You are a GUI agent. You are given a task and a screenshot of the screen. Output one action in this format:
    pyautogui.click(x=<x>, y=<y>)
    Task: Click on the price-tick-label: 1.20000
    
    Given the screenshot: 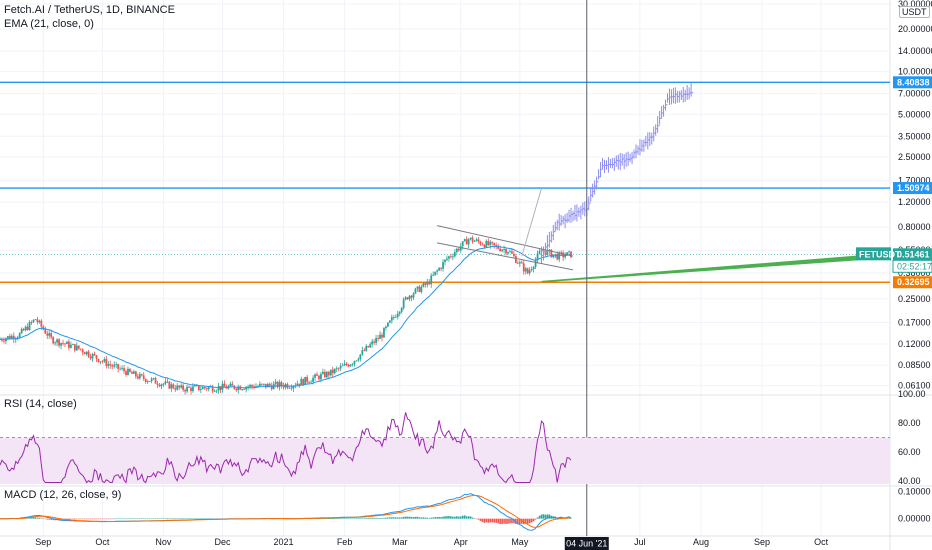 What is the action you would take?
    pyautogui.click(x=914, y=202)
    